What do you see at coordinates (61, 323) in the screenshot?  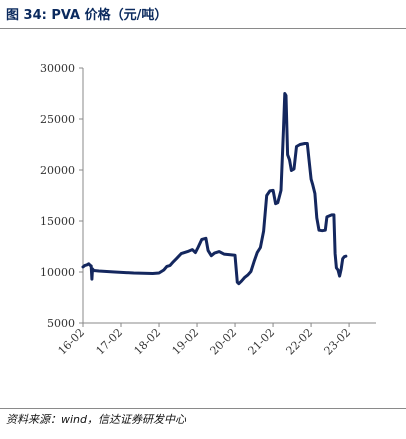 I see `y-tick-label: 5000` at bounding box center [61, 323].